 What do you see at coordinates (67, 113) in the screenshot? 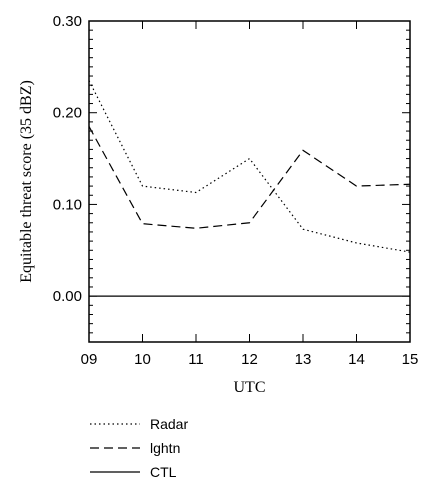
I see `y-tick-label: 0.20` at bounding box center [67, 113].